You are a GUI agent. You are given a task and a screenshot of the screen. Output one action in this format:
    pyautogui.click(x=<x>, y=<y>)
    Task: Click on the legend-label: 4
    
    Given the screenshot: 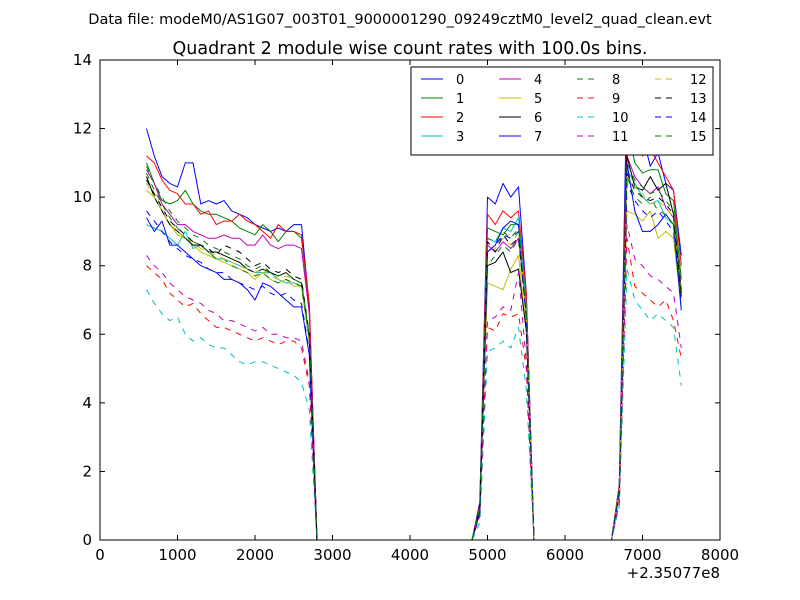 What is the action you would take?
    pyautogui.click(x=538, y=80)
    